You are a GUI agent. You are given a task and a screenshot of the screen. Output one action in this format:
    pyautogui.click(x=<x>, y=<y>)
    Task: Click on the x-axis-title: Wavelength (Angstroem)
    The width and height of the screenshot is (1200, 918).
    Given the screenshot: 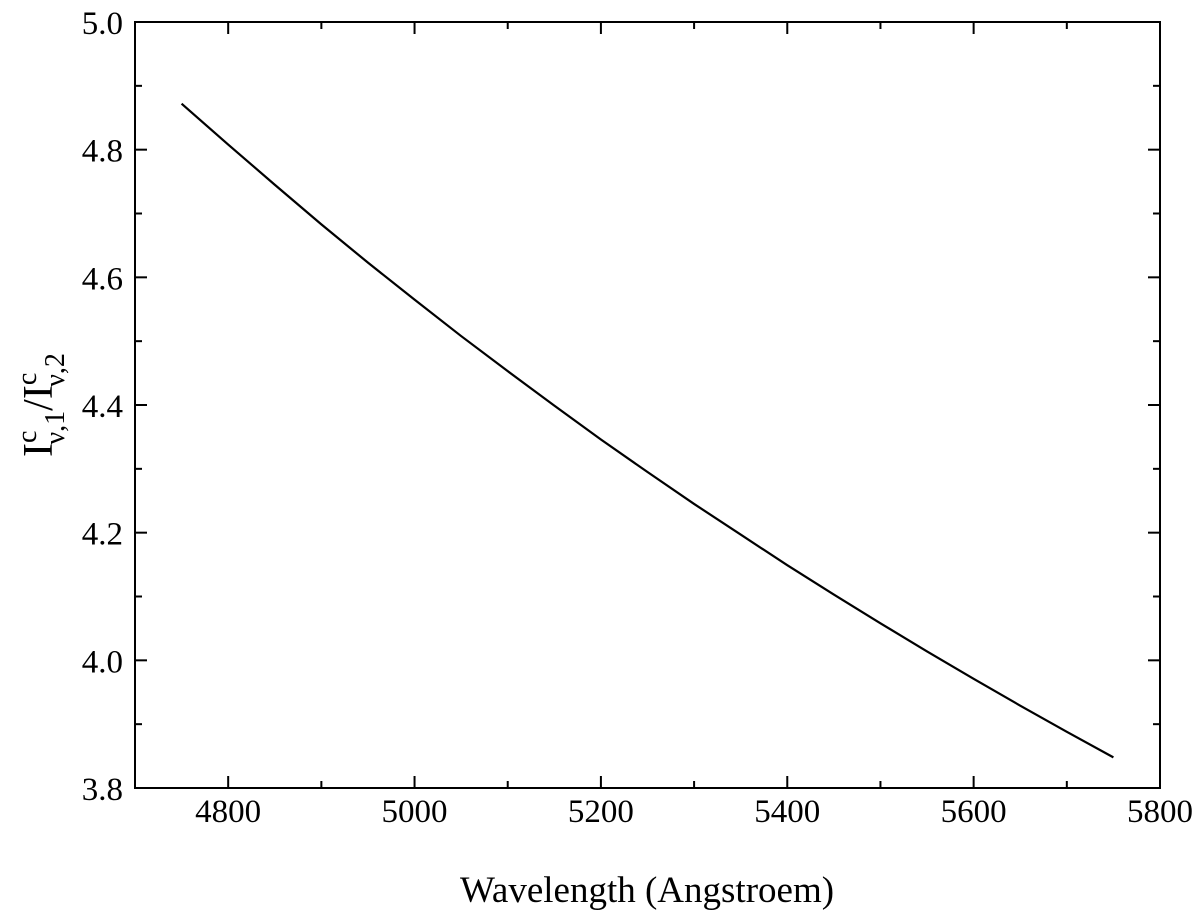 What is the action you would take?
    pyautogui.click(x=647, y=890)
    